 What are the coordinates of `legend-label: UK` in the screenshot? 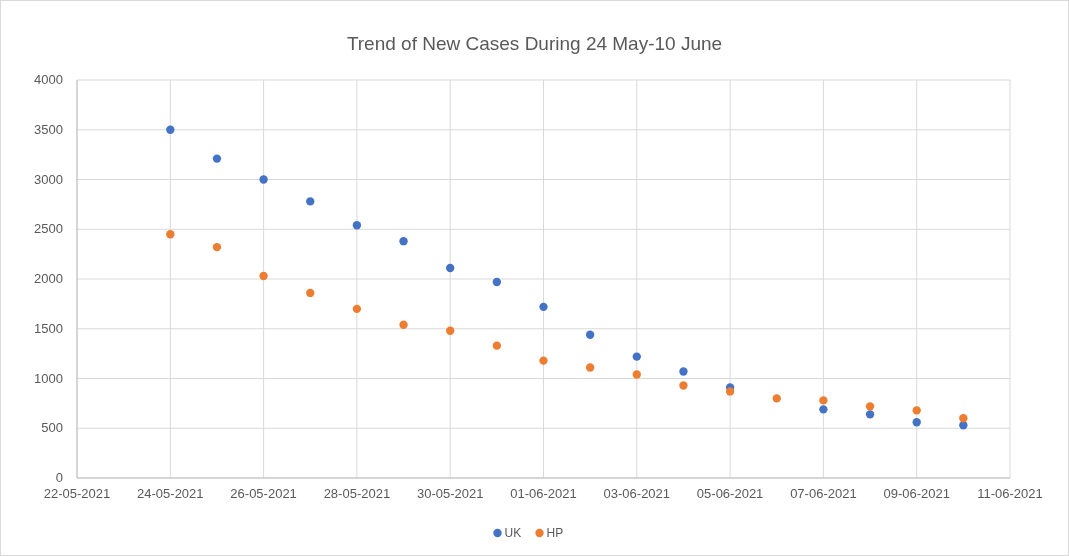 It's located at (513, 533).